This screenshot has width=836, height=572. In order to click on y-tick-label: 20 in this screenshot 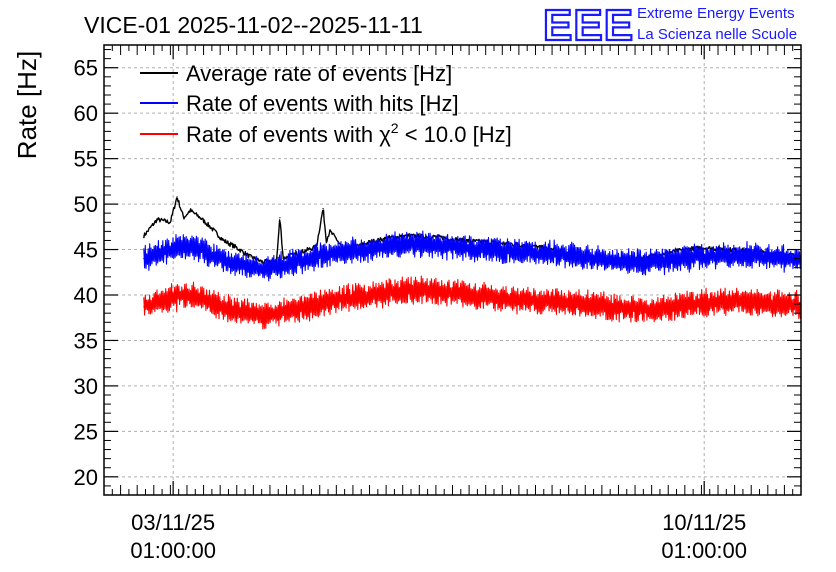, I will do `click(86, 477)`.